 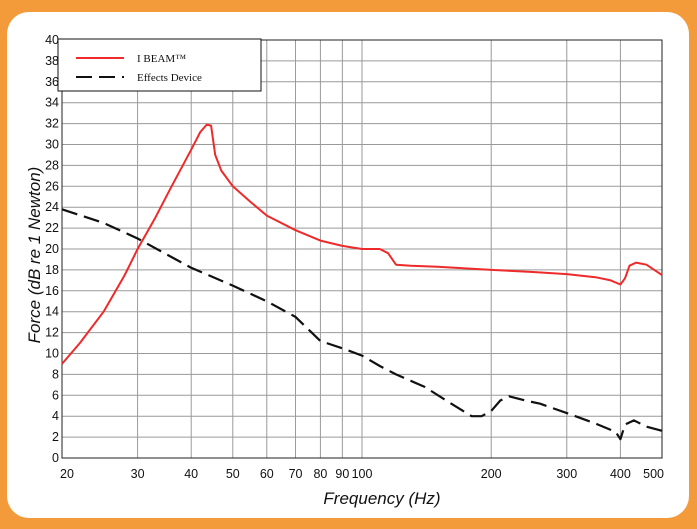 What do you see at coordinates (381, 498) in the screenshot?
I see `x-axis-title: Frequency (Hz)` at bounding box center [381, 498].